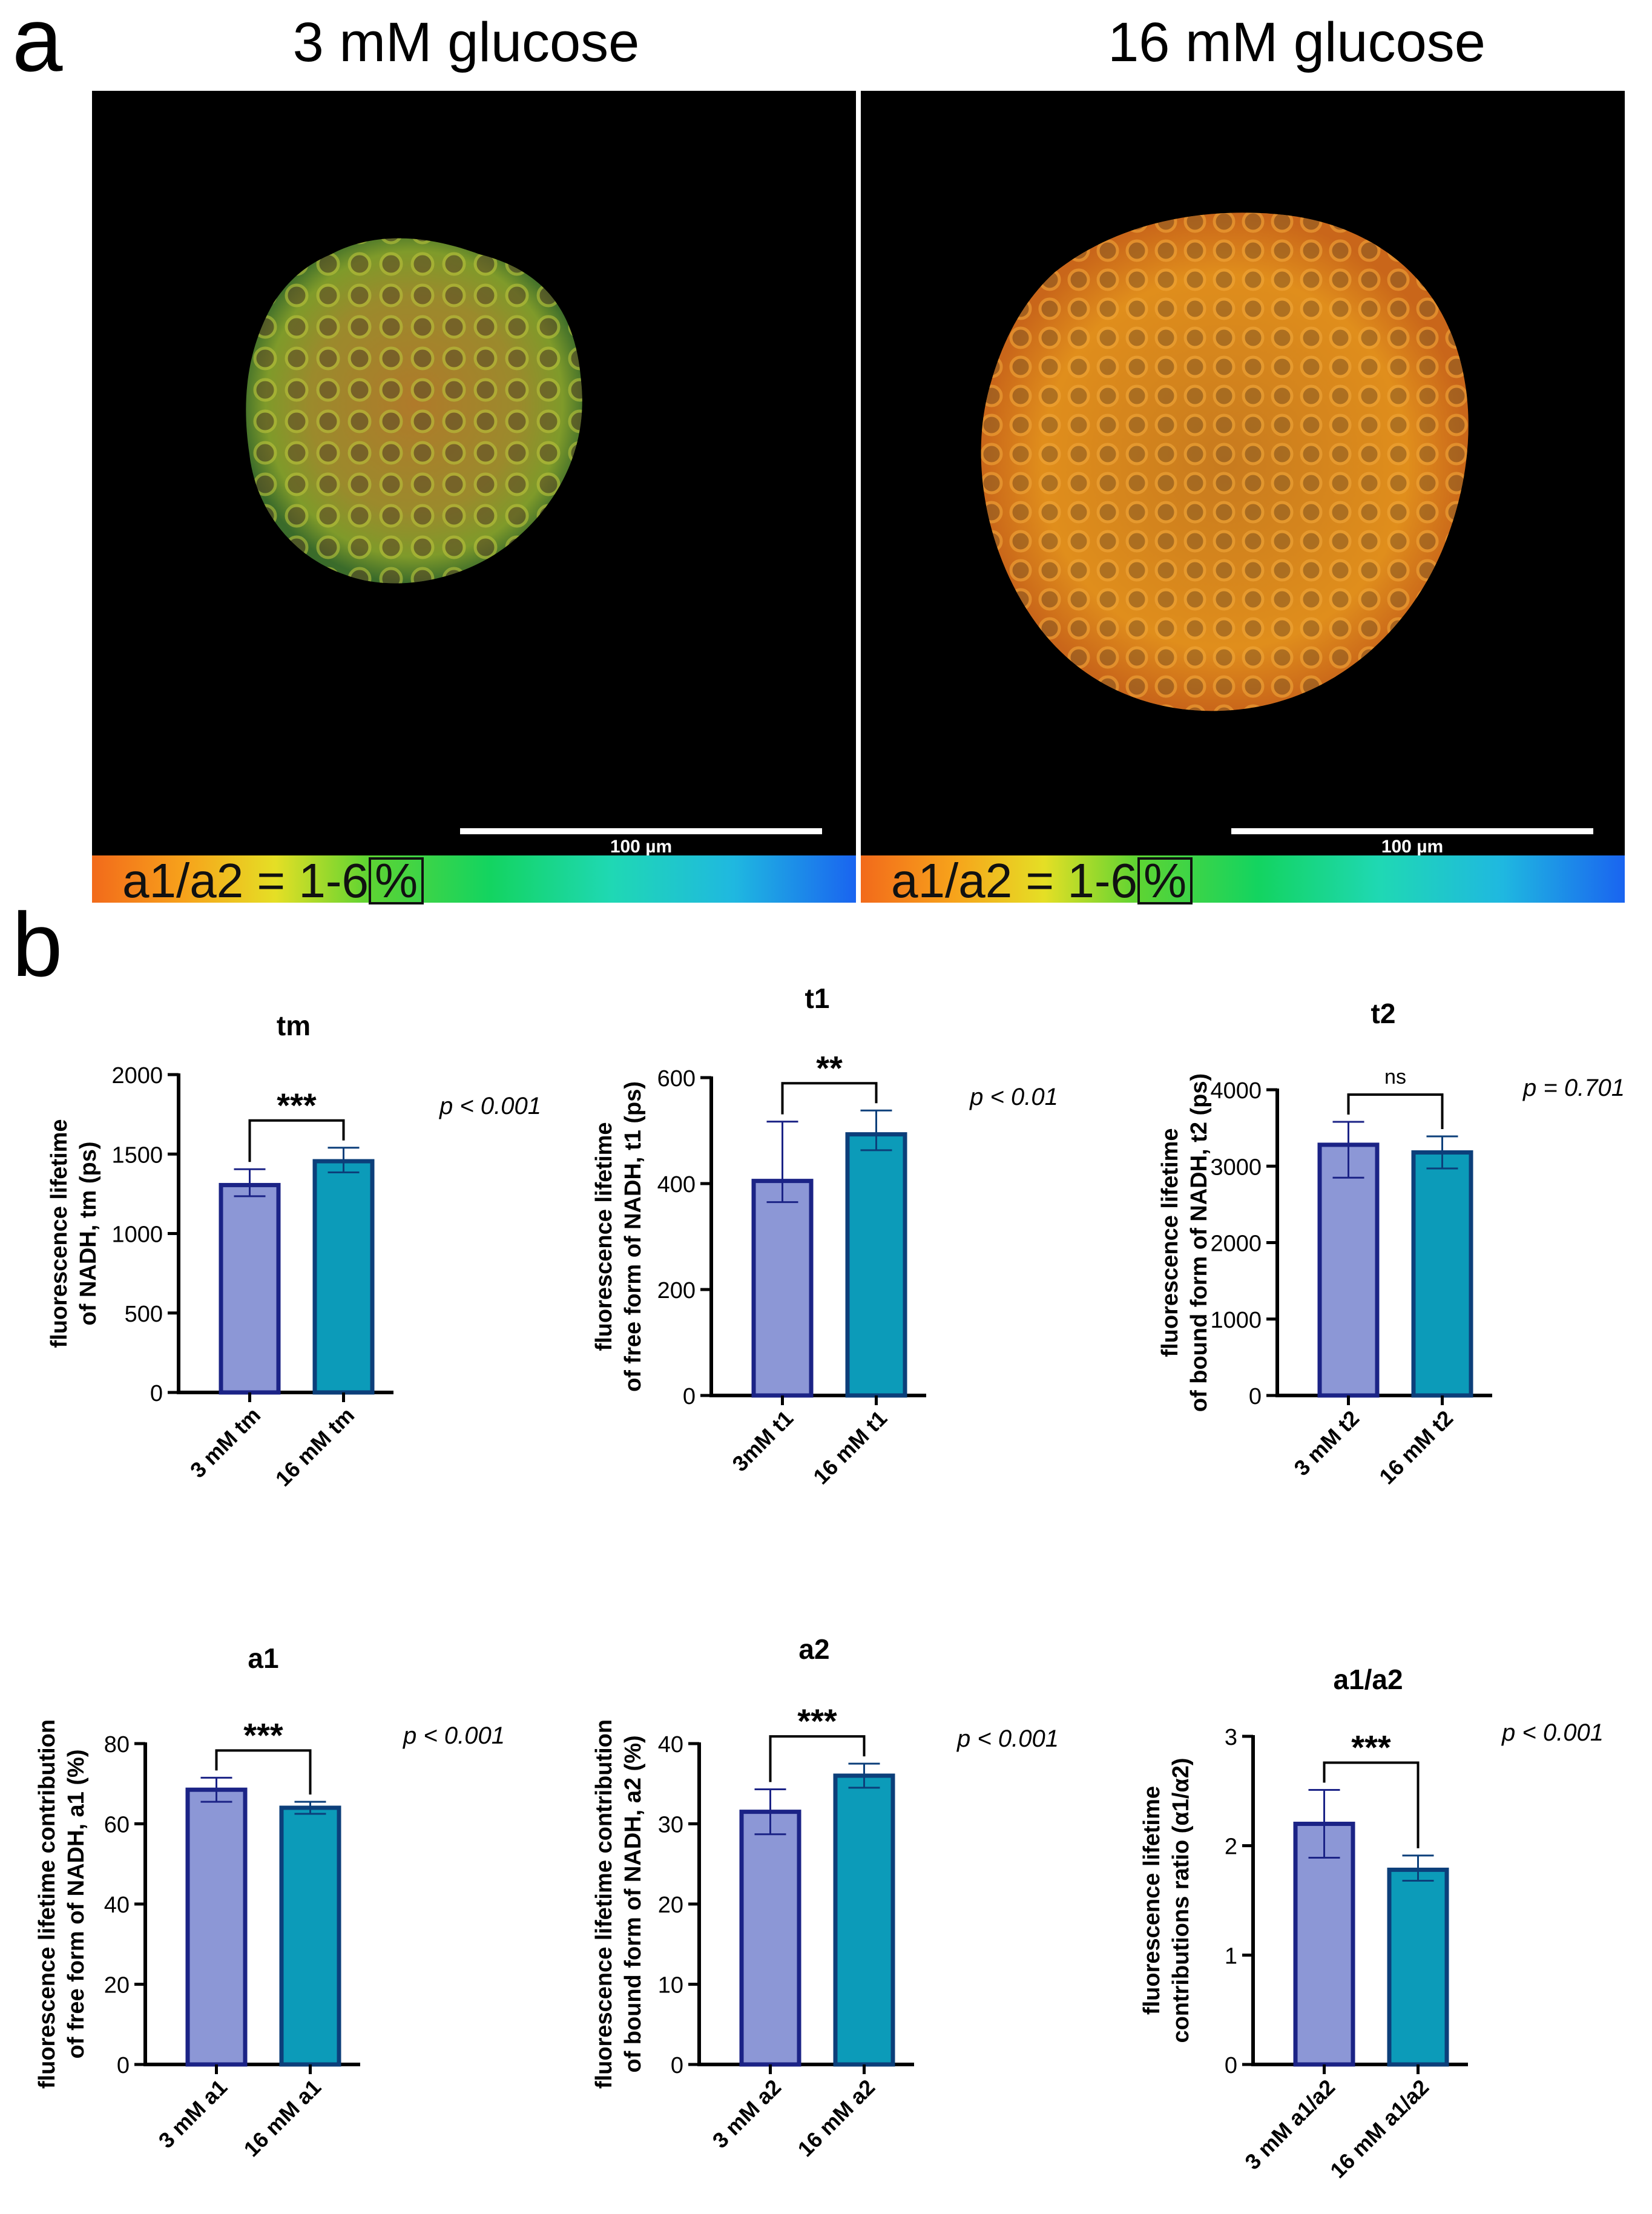 This screenshot has height=2214, width=1652. What do you see at coordinates (633, 1903) in the screenshot?
I see `y-axis-label-a2-1: of bound form of NADH, a2 (%)` at bounding box center [633, 1903].